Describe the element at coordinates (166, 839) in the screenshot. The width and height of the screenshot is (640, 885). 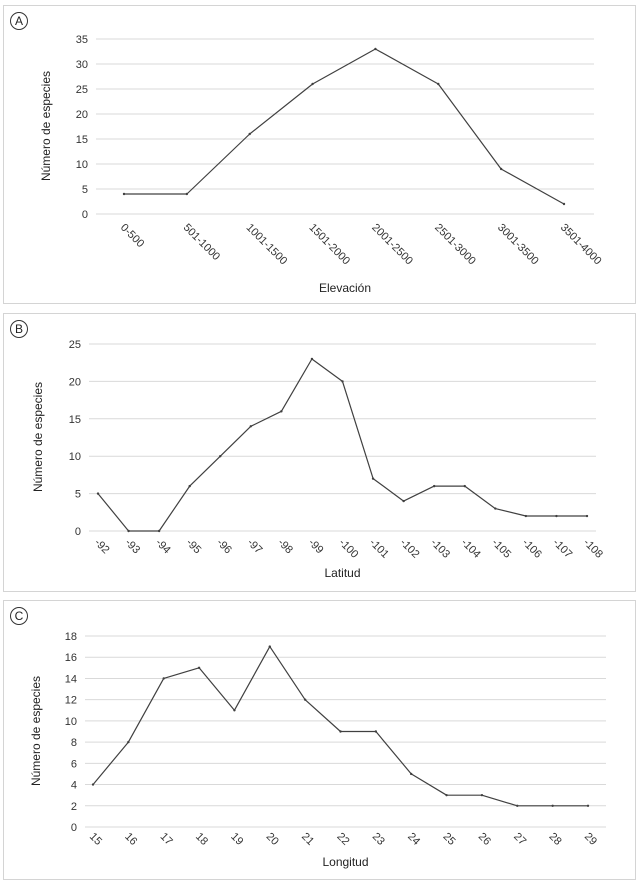
I see `x-tick-label: 17` at that location.